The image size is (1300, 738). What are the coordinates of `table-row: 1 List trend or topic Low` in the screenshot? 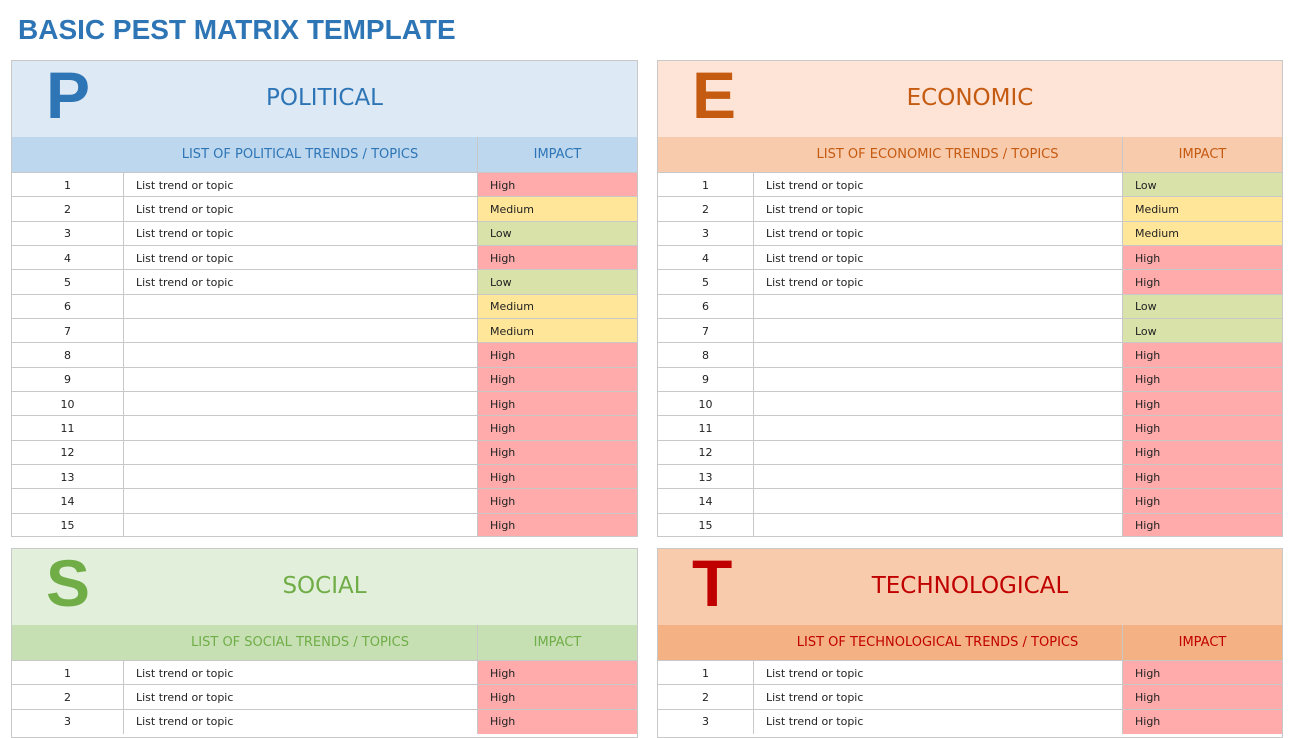 It's located at (970, 185).